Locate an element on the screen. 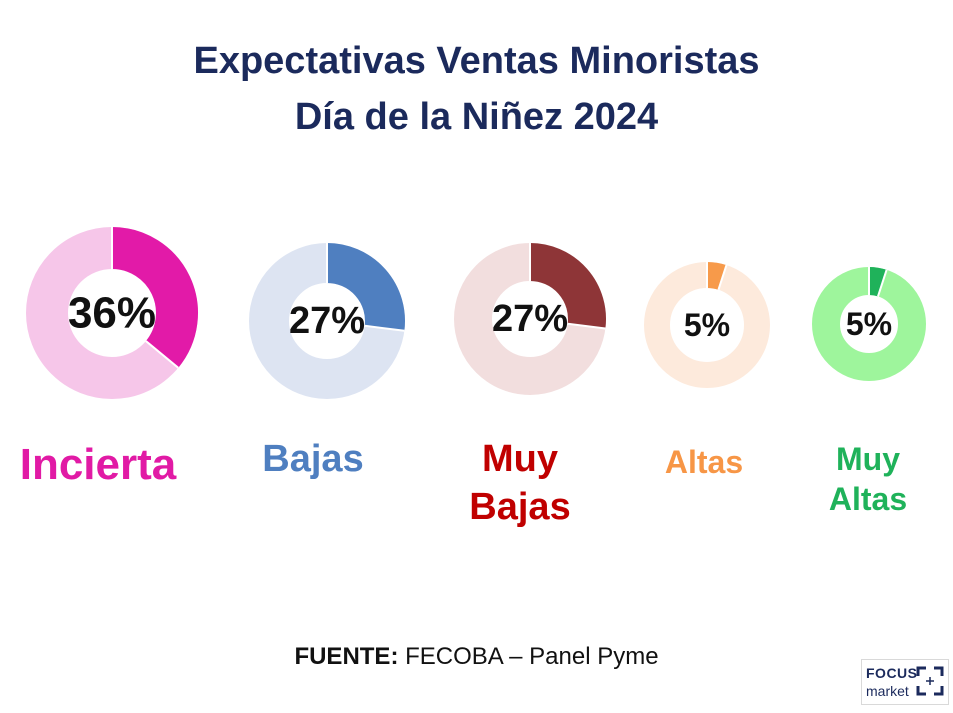  category-label-bajas: Bajas is located at coordinates (313, 460).